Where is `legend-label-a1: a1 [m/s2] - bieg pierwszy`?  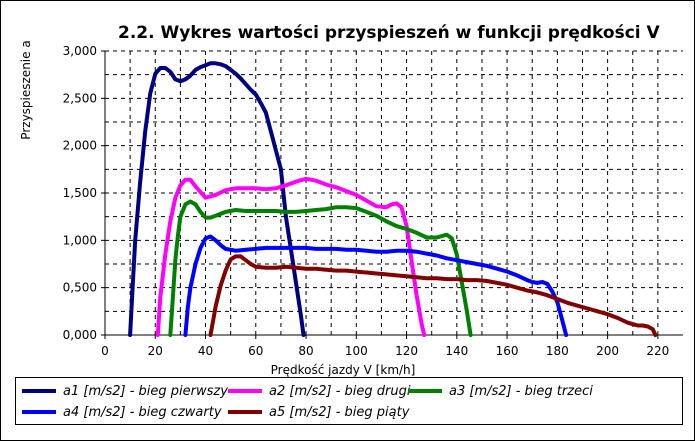 legend-label-a1: a1 [m/s2] - bieg pierwszy is located at coordinates (145, 391).